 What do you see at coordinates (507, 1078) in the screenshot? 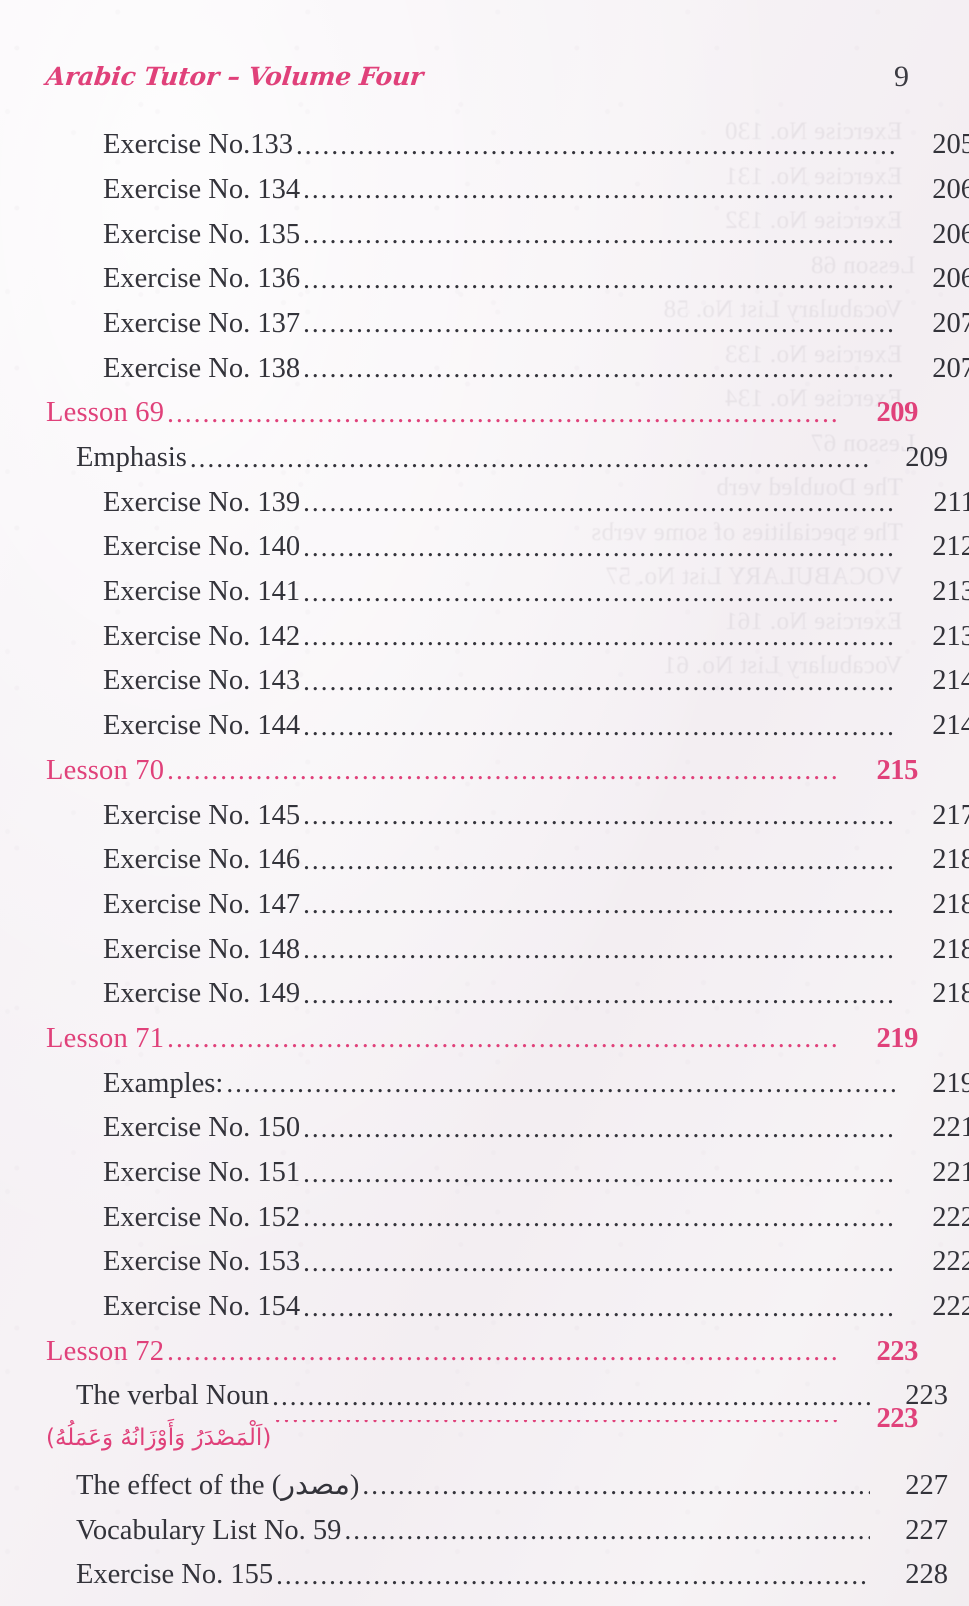
I see `toc-entry-row: Examples: 219` at bounding box center [507, 1078].